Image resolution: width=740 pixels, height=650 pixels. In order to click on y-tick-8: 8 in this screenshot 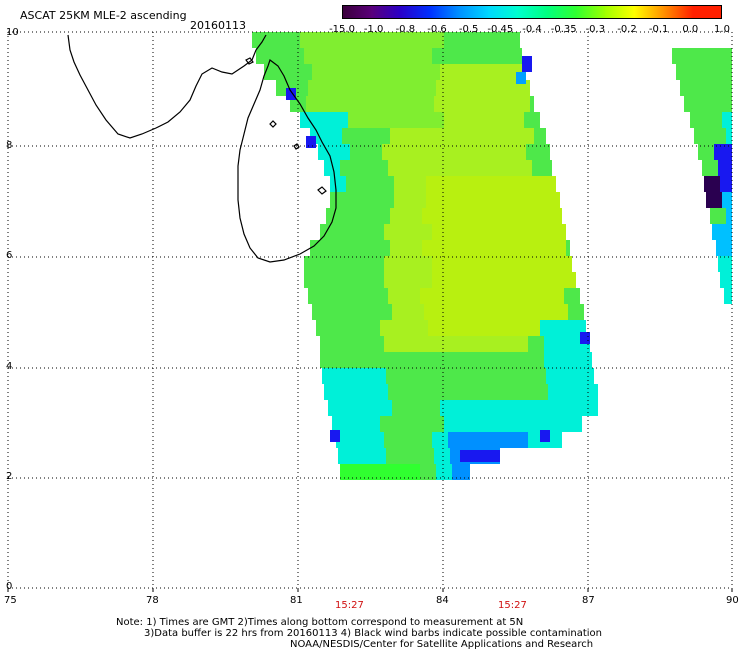, I will do `click(9, 145)`.